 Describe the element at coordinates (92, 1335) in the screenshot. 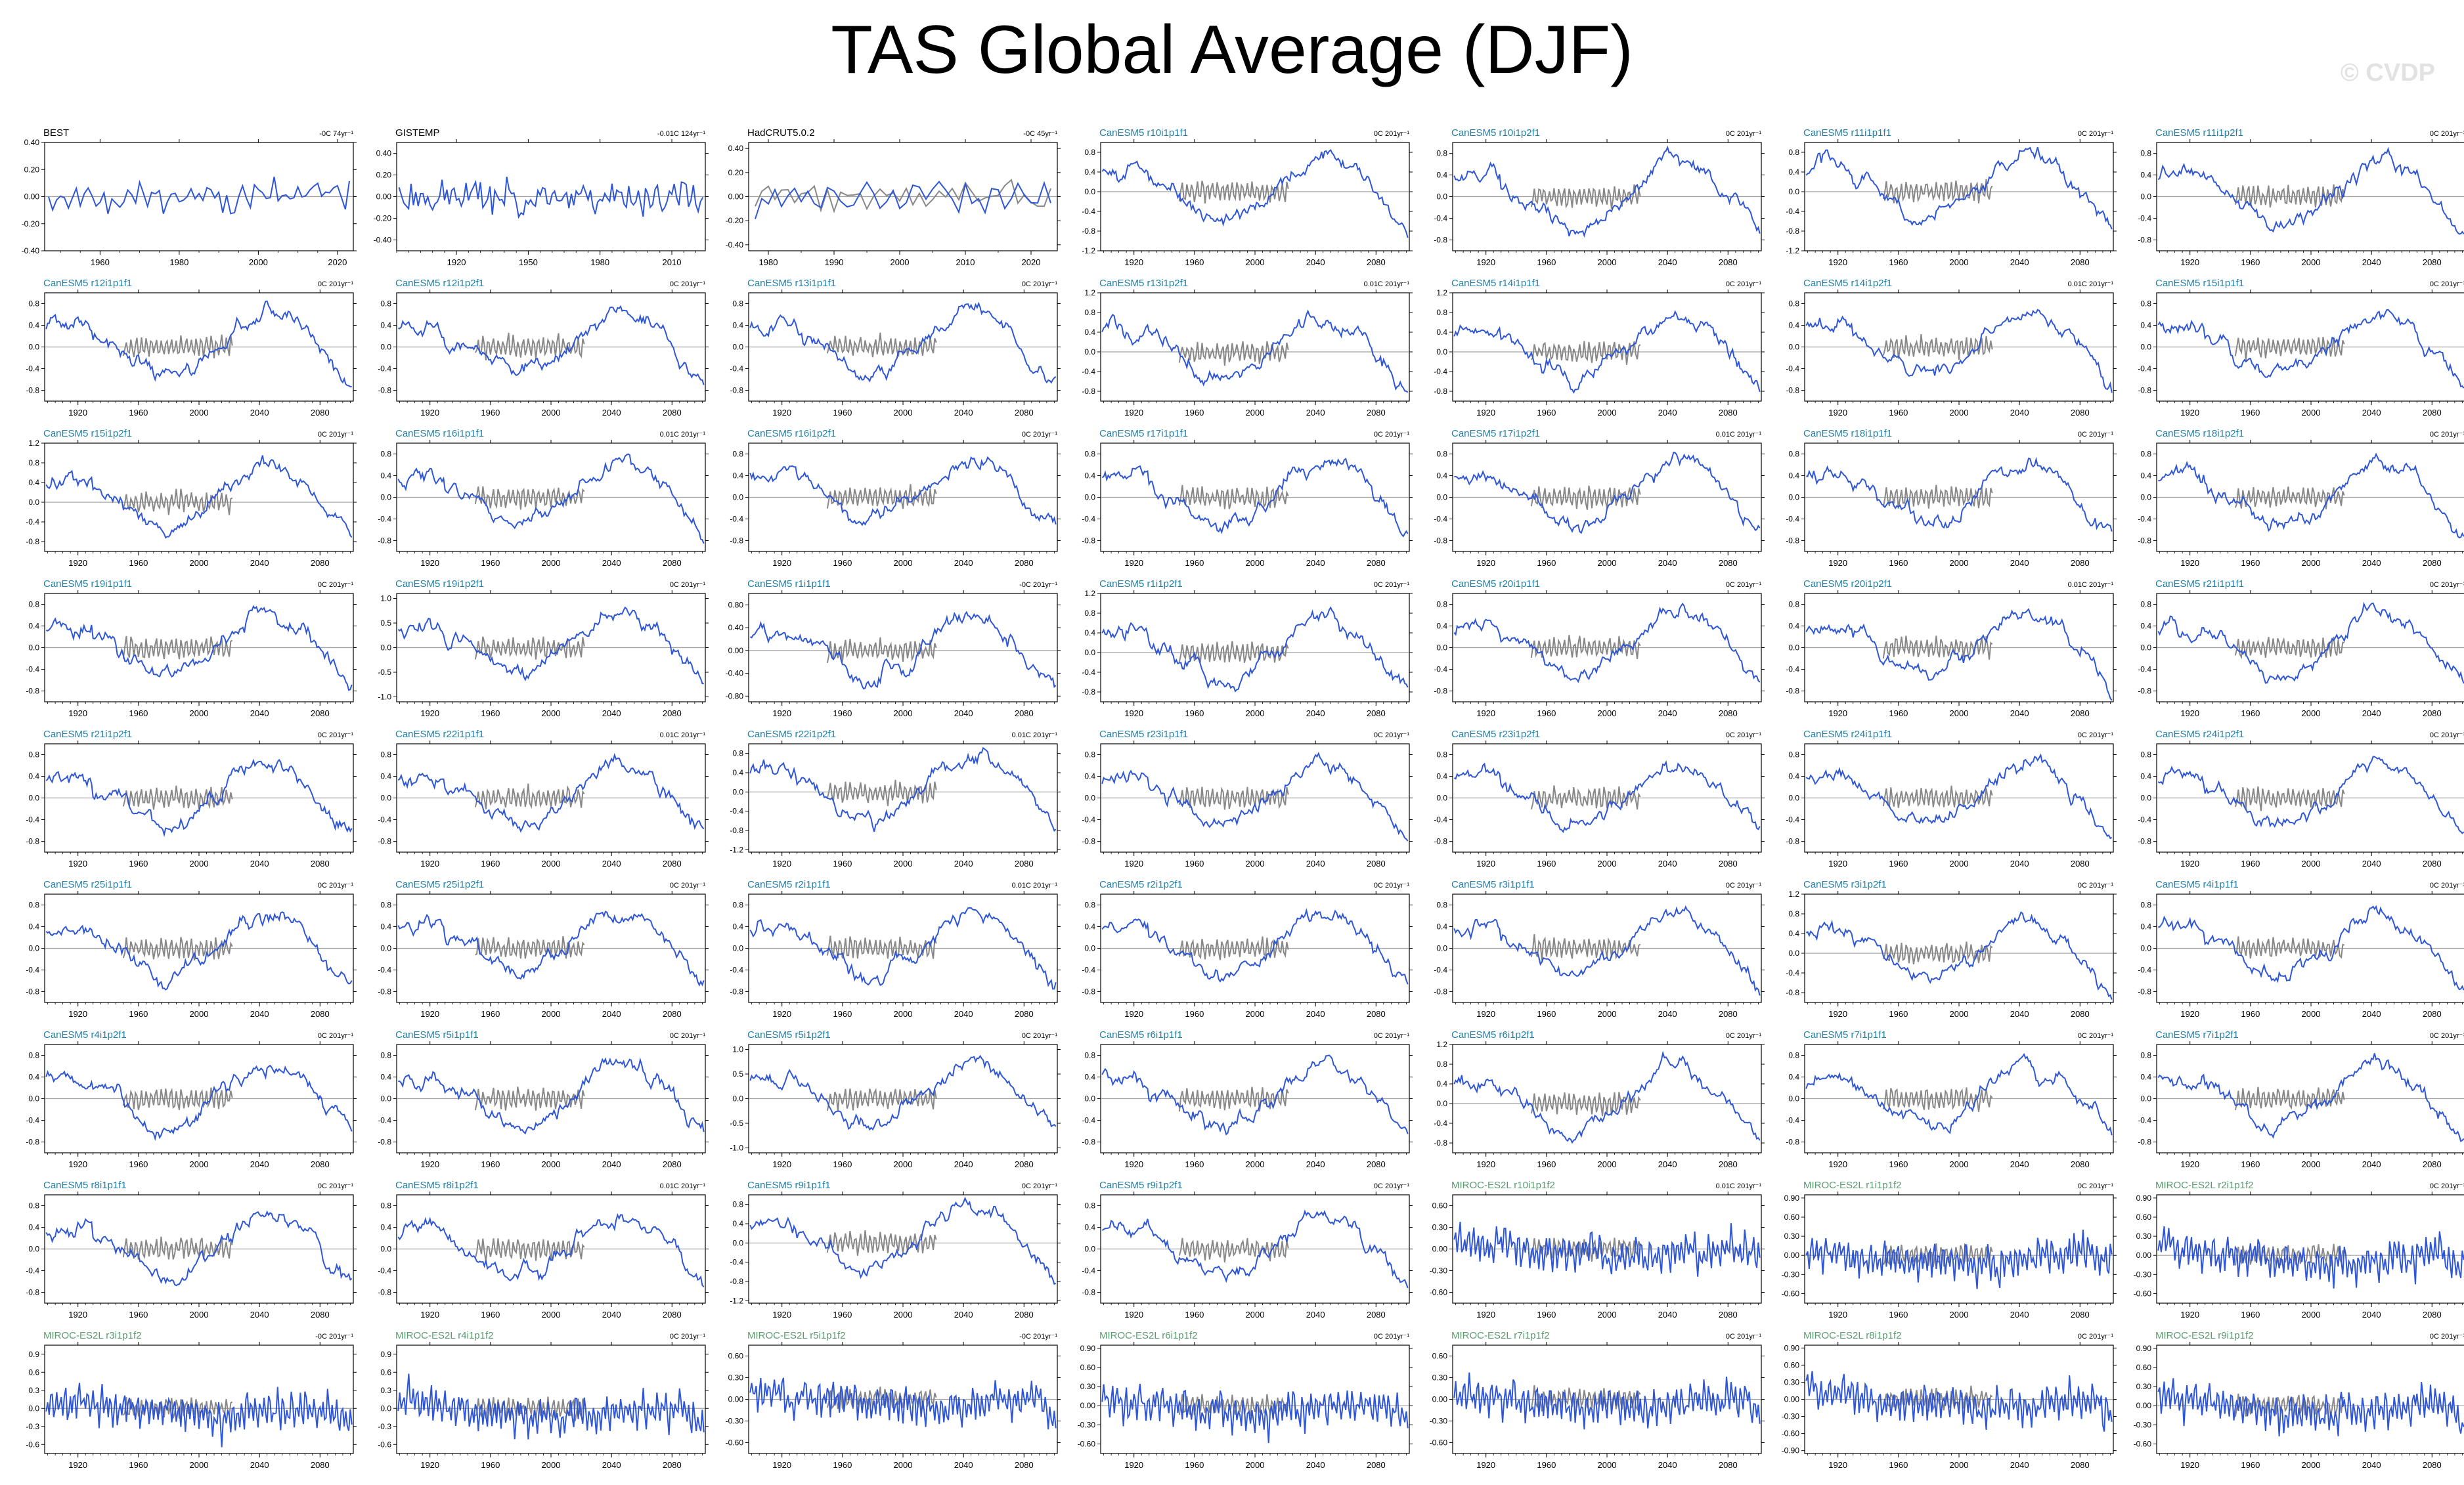

I see `panel-title: MIROC-ES2L r3i1p1f2` at that location.